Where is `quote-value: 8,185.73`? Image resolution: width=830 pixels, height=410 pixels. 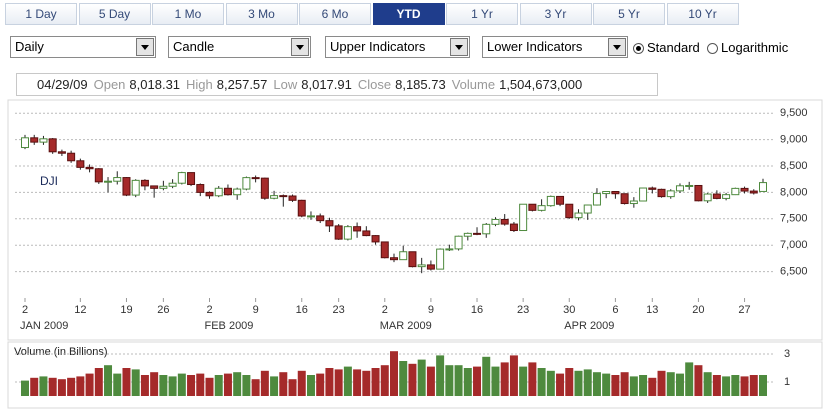
quote-value: 8,185.73 is located at coordinates (420, 84).